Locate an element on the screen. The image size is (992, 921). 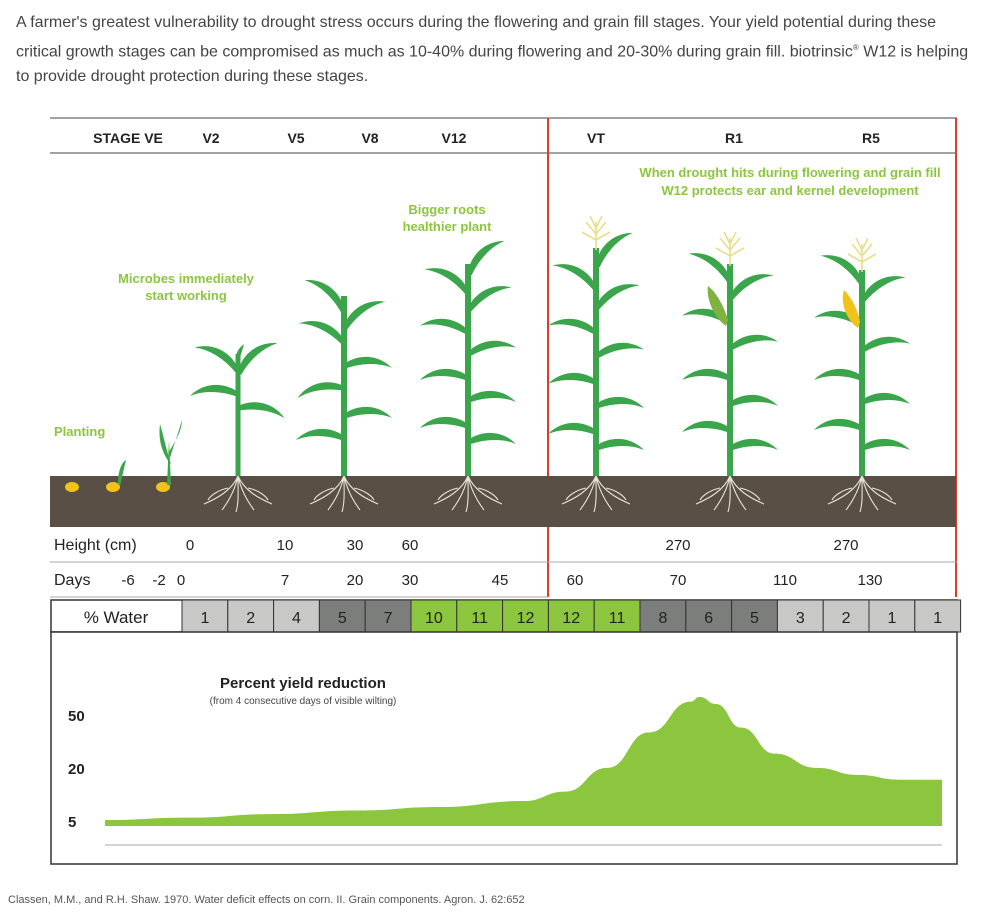
days-value: 70 is located at coordinates (678, 580).